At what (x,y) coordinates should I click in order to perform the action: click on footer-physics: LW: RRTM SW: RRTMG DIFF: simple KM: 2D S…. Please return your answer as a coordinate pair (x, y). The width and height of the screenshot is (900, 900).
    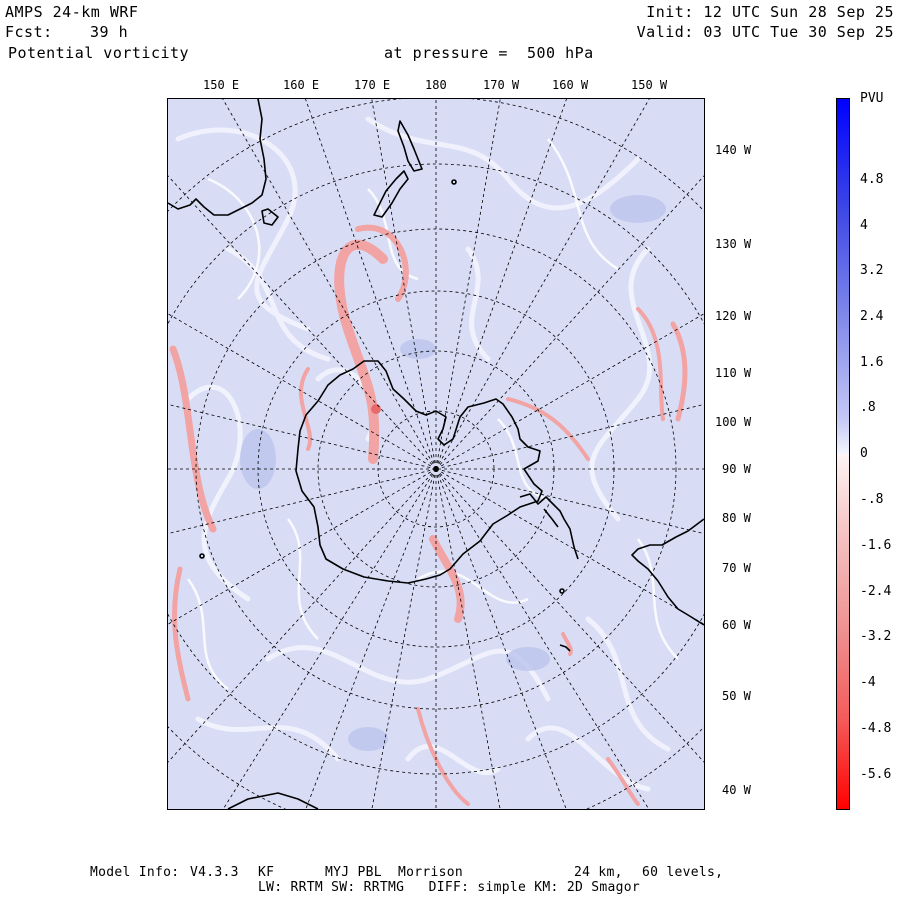
    Looking at the image, I should click on (449, 887).